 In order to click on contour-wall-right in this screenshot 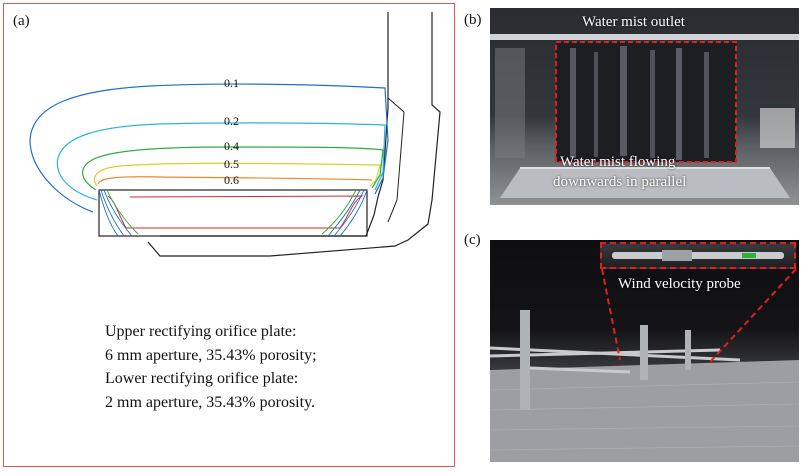, I will do `click(347, 213)`.